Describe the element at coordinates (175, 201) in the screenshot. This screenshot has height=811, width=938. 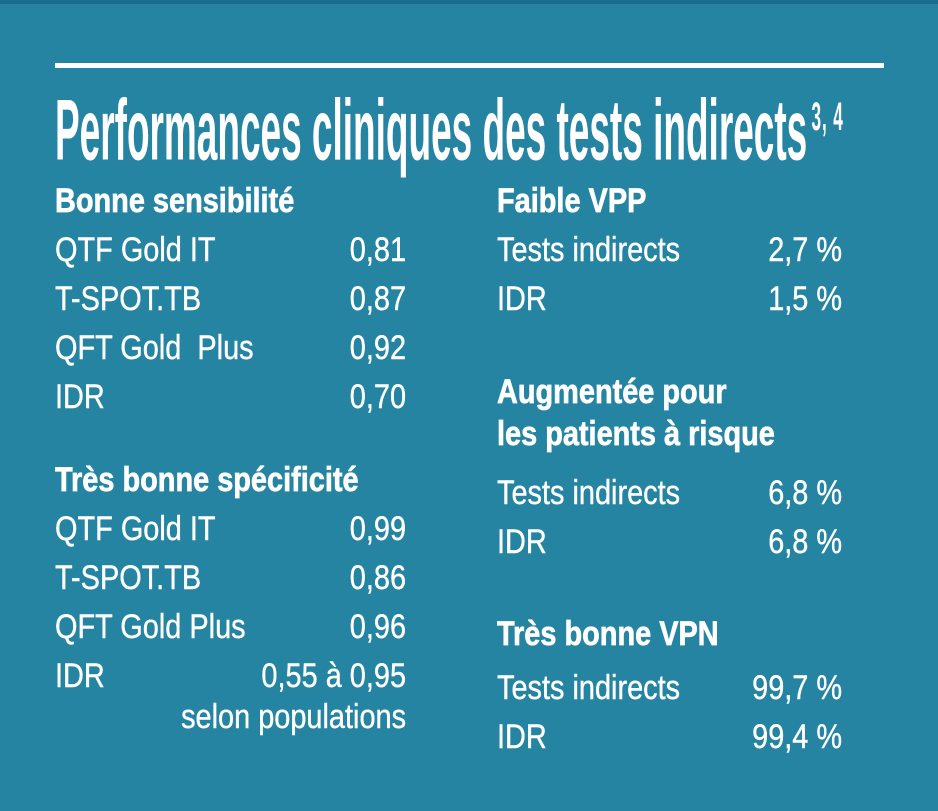
I see `section-heading-sensibilite: Bonne sensibilité` at that location.